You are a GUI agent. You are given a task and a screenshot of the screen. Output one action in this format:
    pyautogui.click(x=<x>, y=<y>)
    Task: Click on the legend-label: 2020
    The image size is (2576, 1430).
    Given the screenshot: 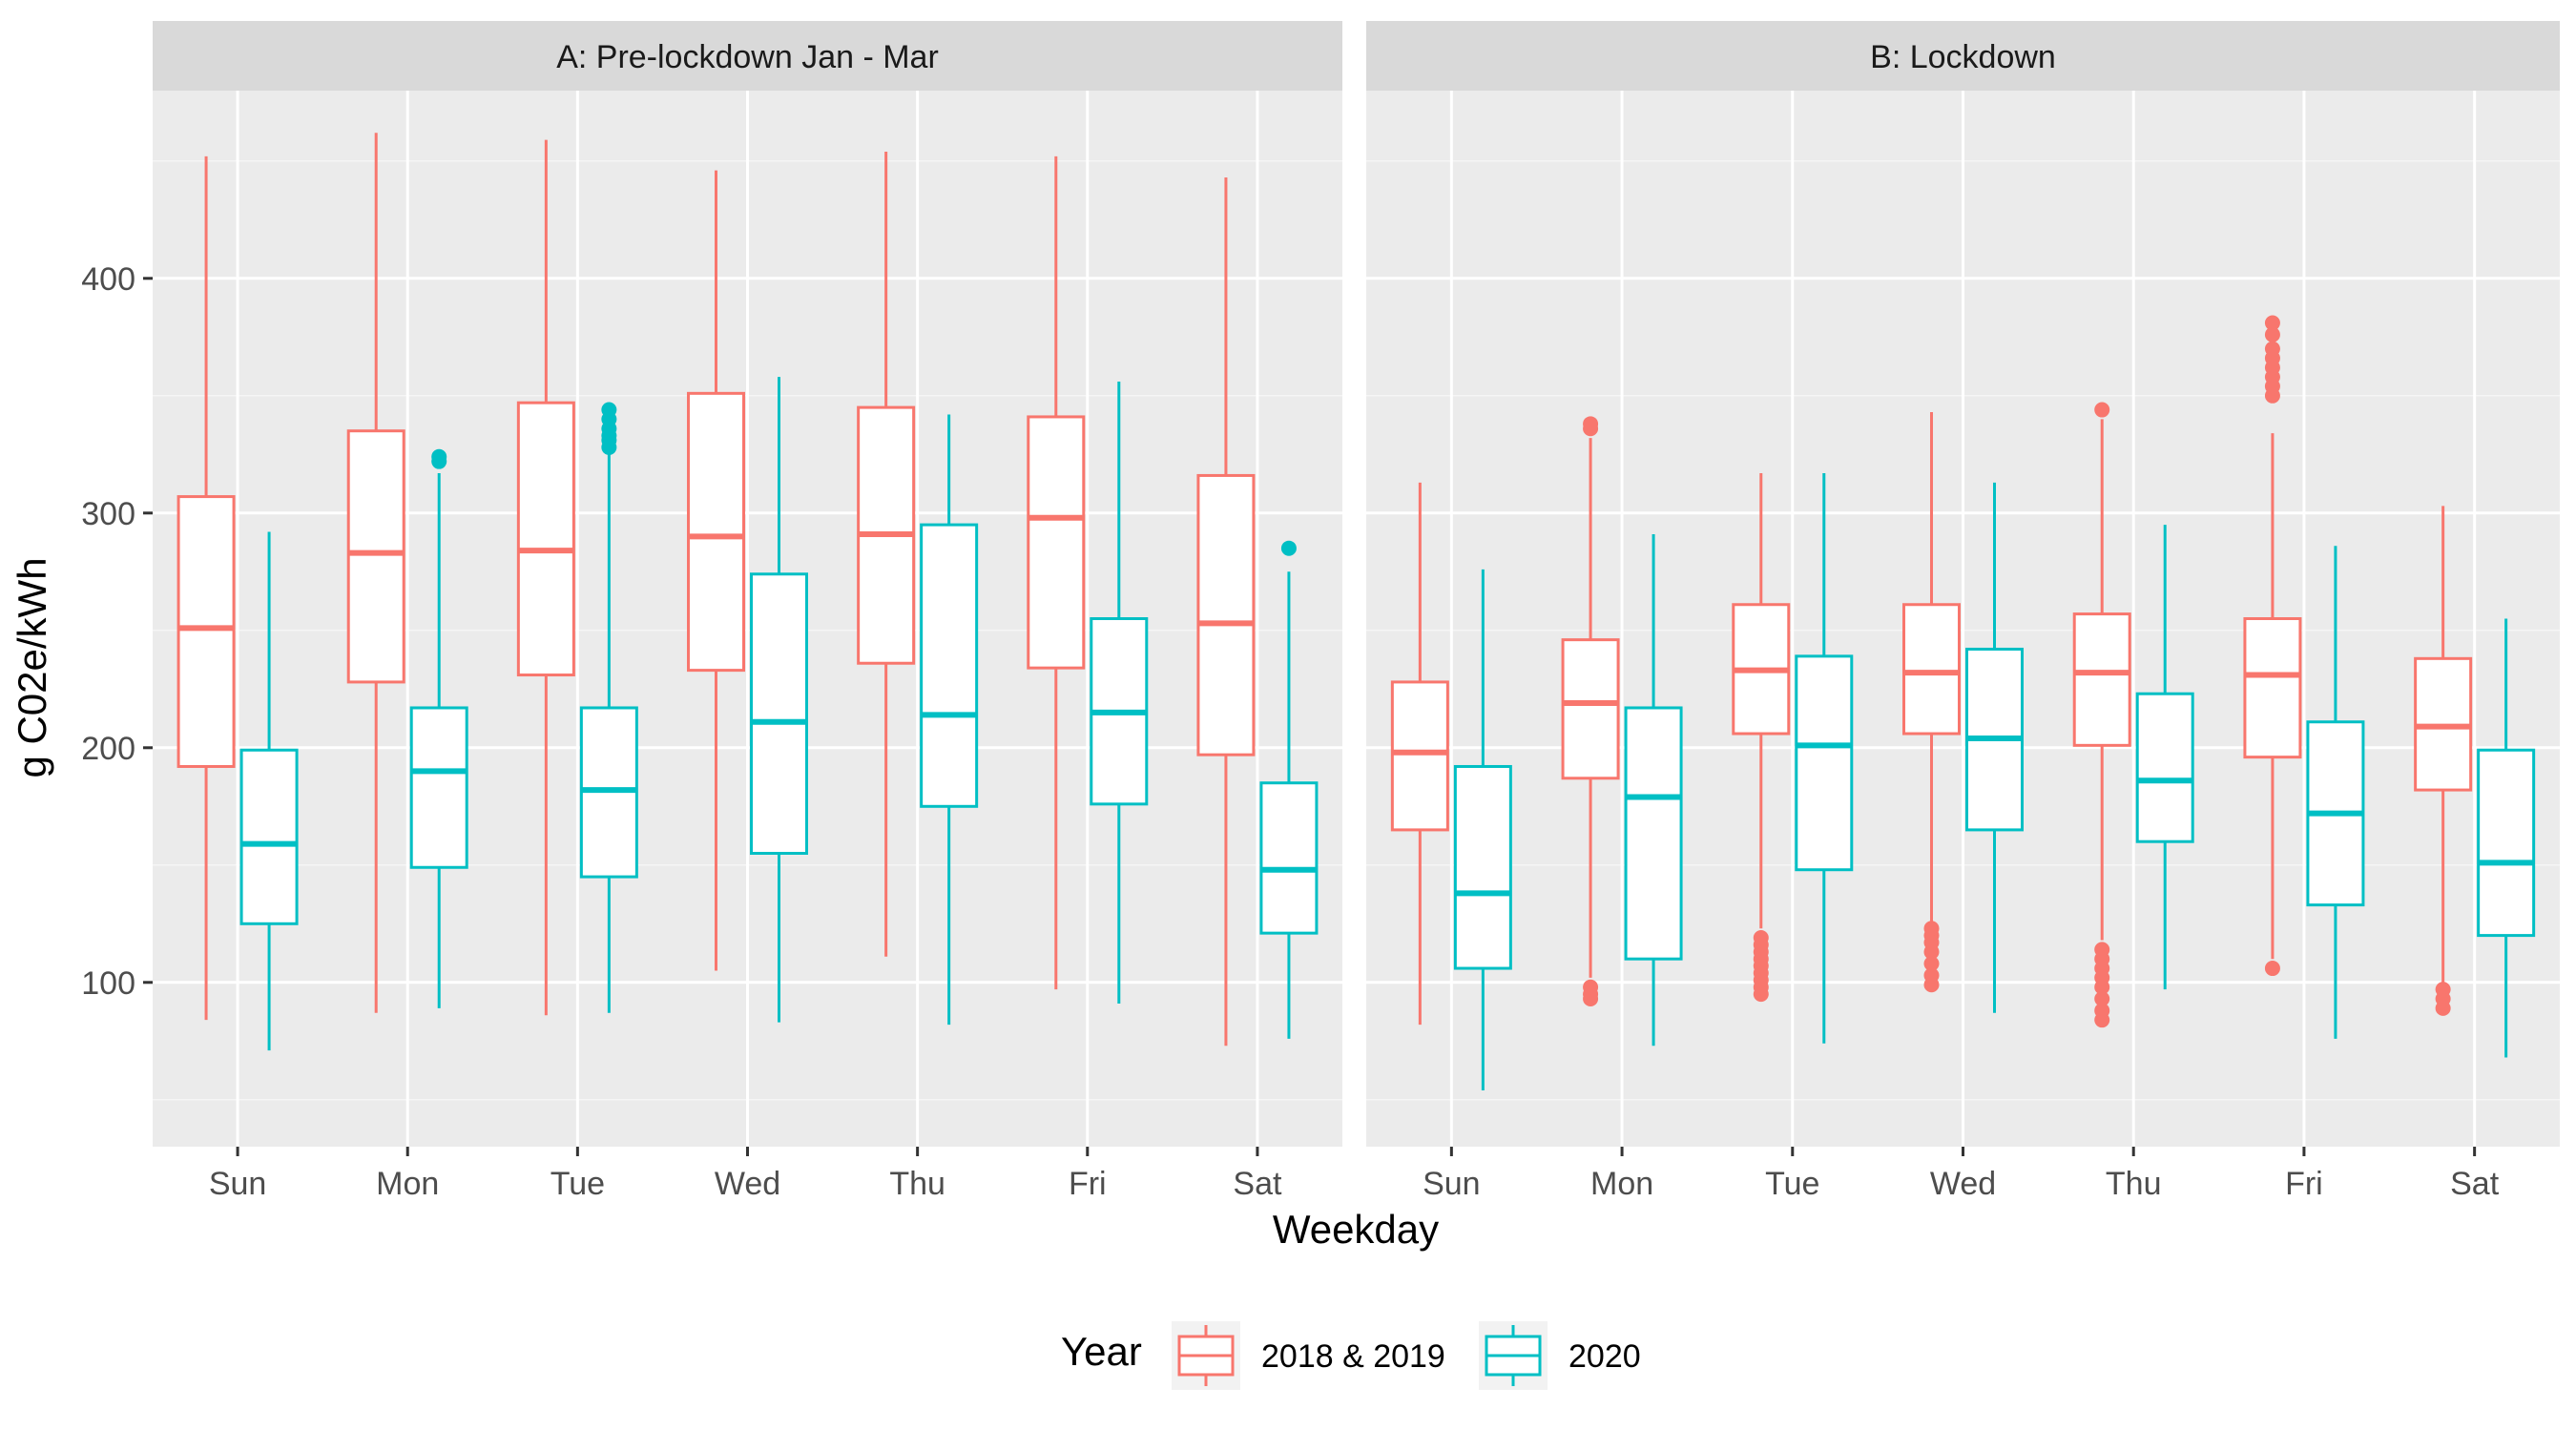 What is the action you would take?
    pyautogui.click(x=1604, y=1356)
    